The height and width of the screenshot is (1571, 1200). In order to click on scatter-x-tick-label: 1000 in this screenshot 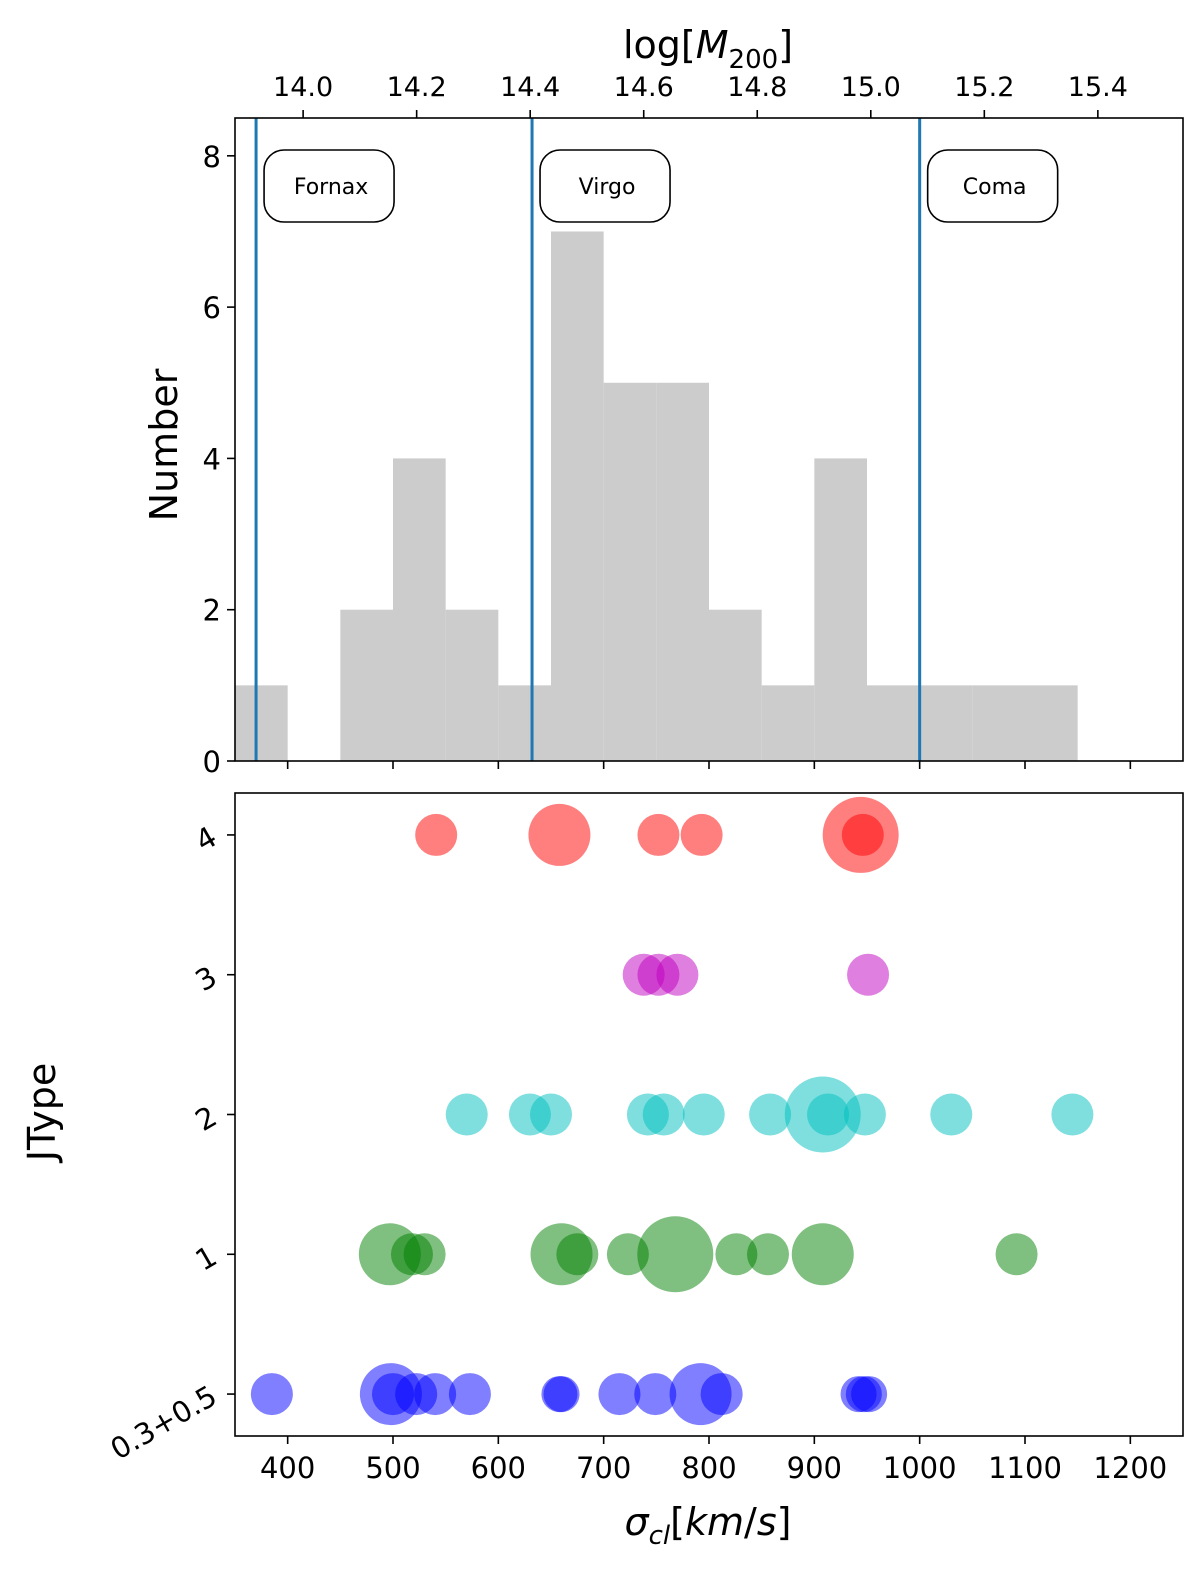, I will do `click(920, 1468)`.